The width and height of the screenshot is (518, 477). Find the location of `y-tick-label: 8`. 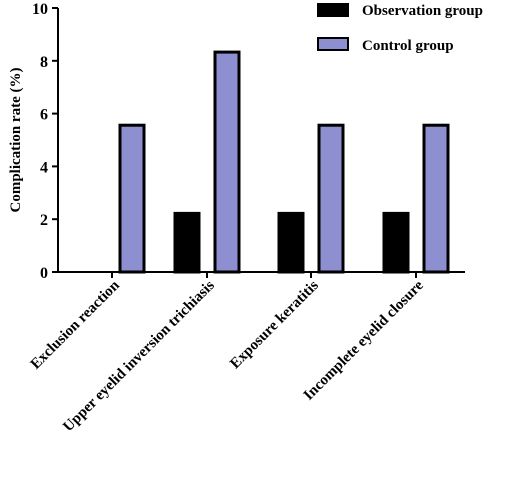

y-tick-label: 8 is located at coordinates (44, 62).